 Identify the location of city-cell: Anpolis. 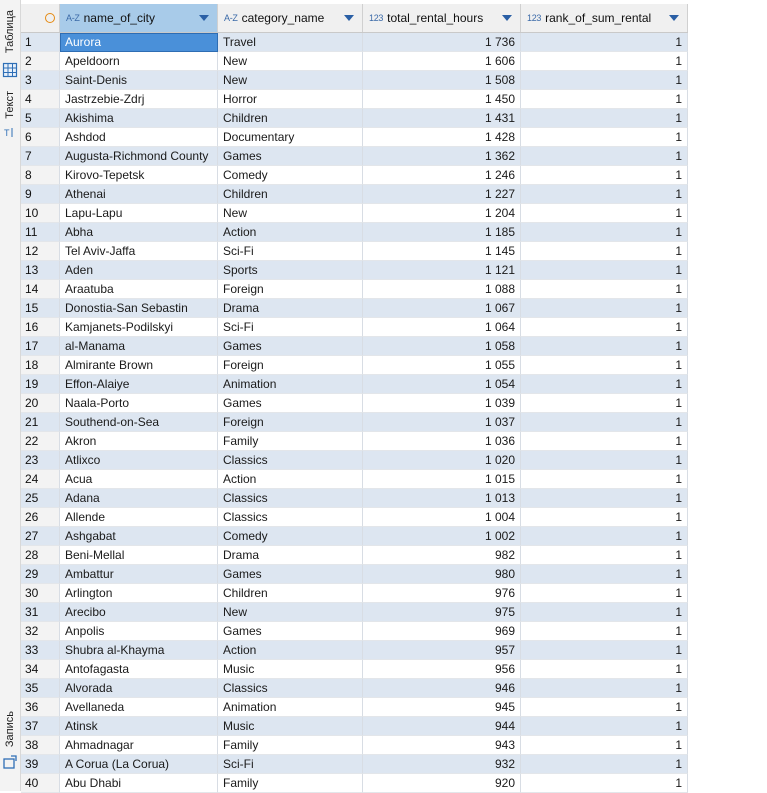
(139, 631).